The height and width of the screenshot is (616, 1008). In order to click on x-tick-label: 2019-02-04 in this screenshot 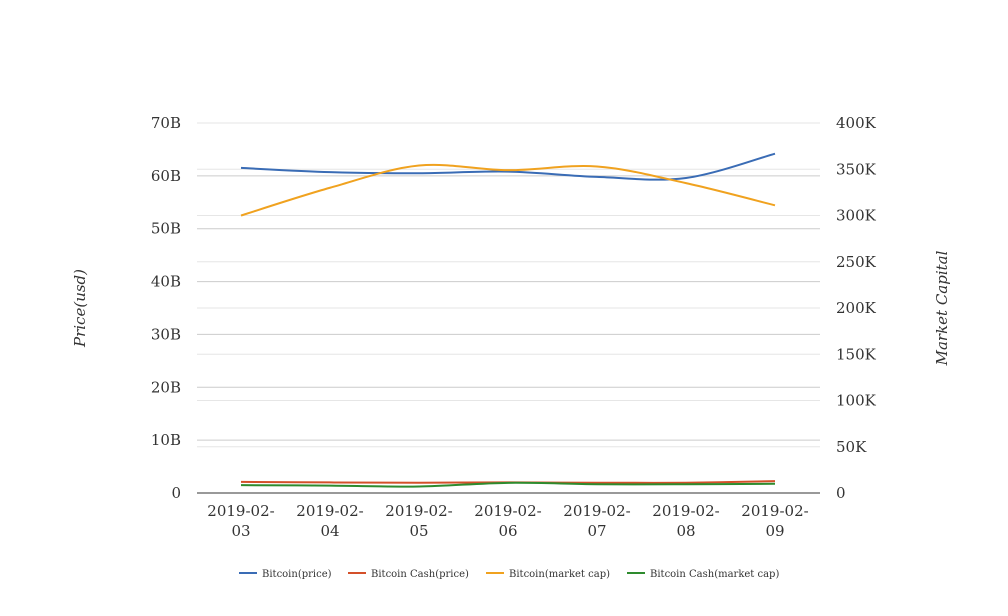, I will do `click(329, 521)`.